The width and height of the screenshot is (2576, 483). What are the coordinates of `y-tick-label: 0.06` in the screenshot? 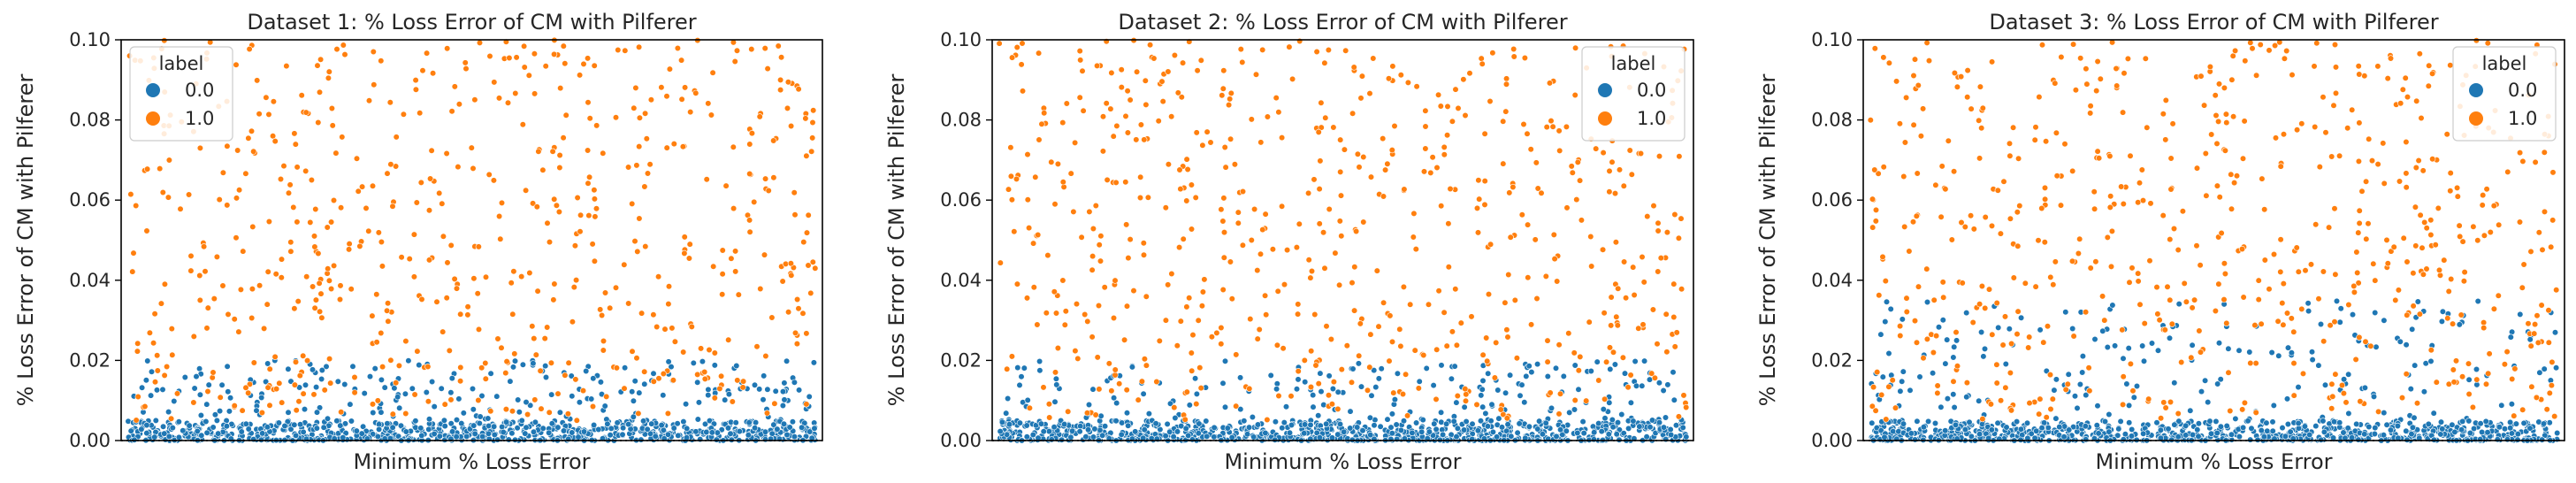 It's located at (961, 200).